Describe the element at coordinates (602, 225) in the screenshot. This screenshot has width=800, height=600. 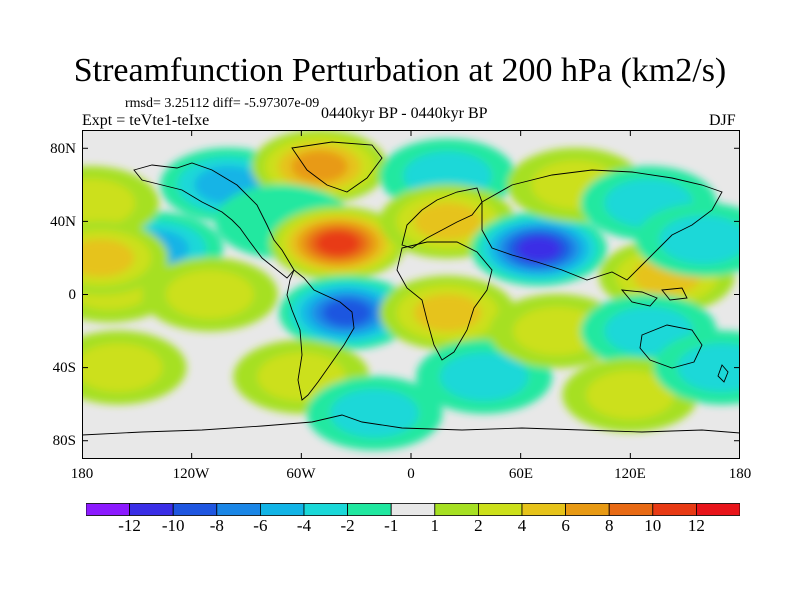
I see `coastline-asia` at that location.